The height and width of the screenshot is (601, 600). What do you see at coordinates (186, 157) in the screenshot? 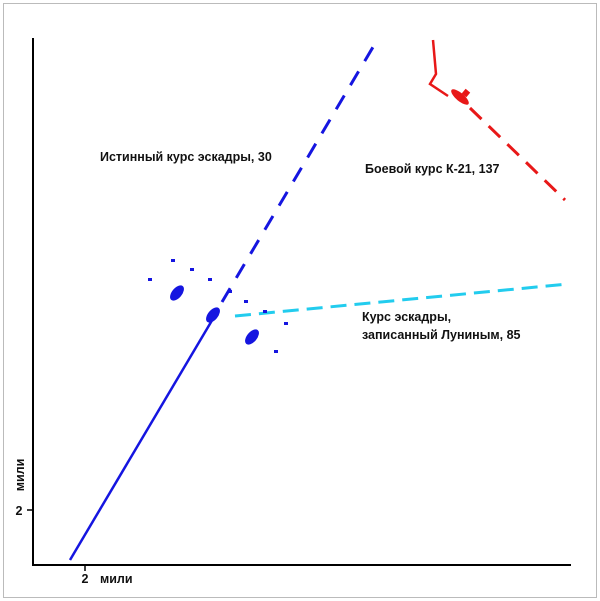
I see `true-course-label: Истинный курс эскадры, 30` at bounding box center [186, 157].